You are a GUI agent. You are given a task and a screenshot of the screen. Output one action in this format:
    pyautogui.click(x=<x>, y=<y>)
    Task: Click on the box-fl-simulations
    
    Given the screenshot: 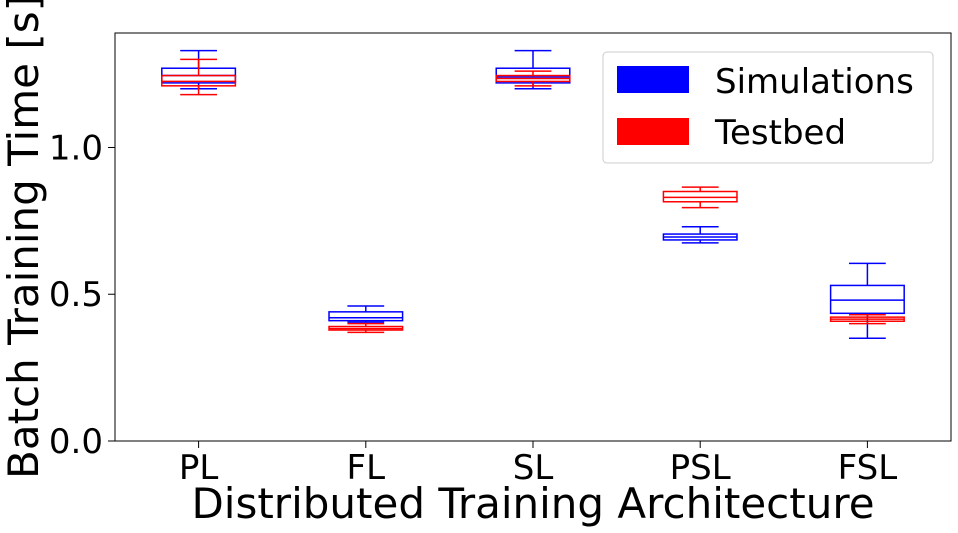 What is the action you would take?
    pyautogui.click(x=366, y=314)
    